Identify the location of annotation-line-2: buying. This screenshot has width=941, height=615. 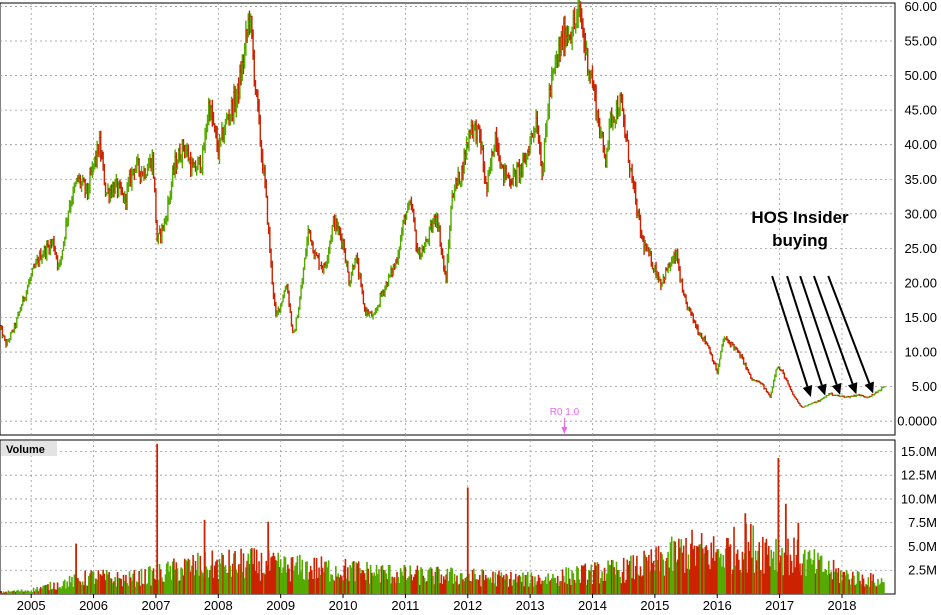
(800, 240).